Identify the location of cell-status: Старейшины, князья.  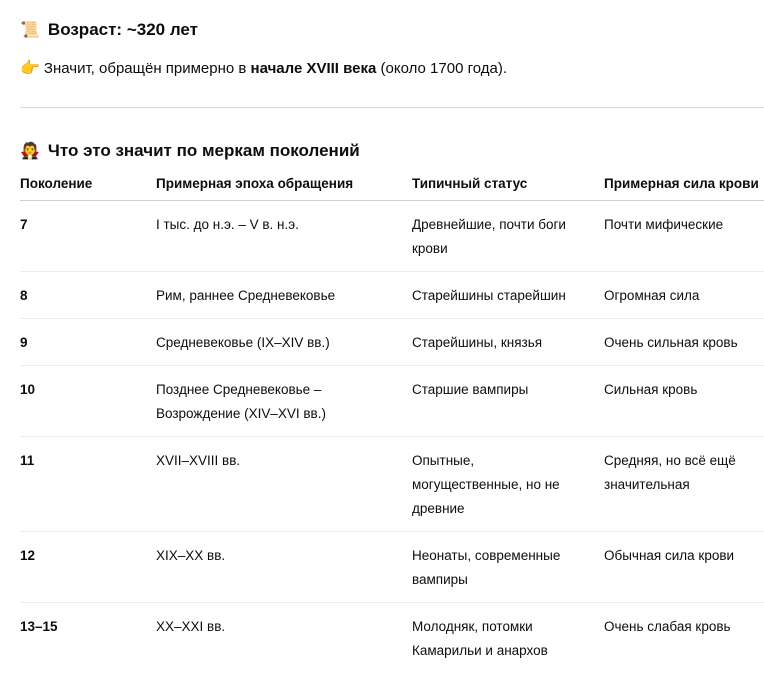
(508, 342).